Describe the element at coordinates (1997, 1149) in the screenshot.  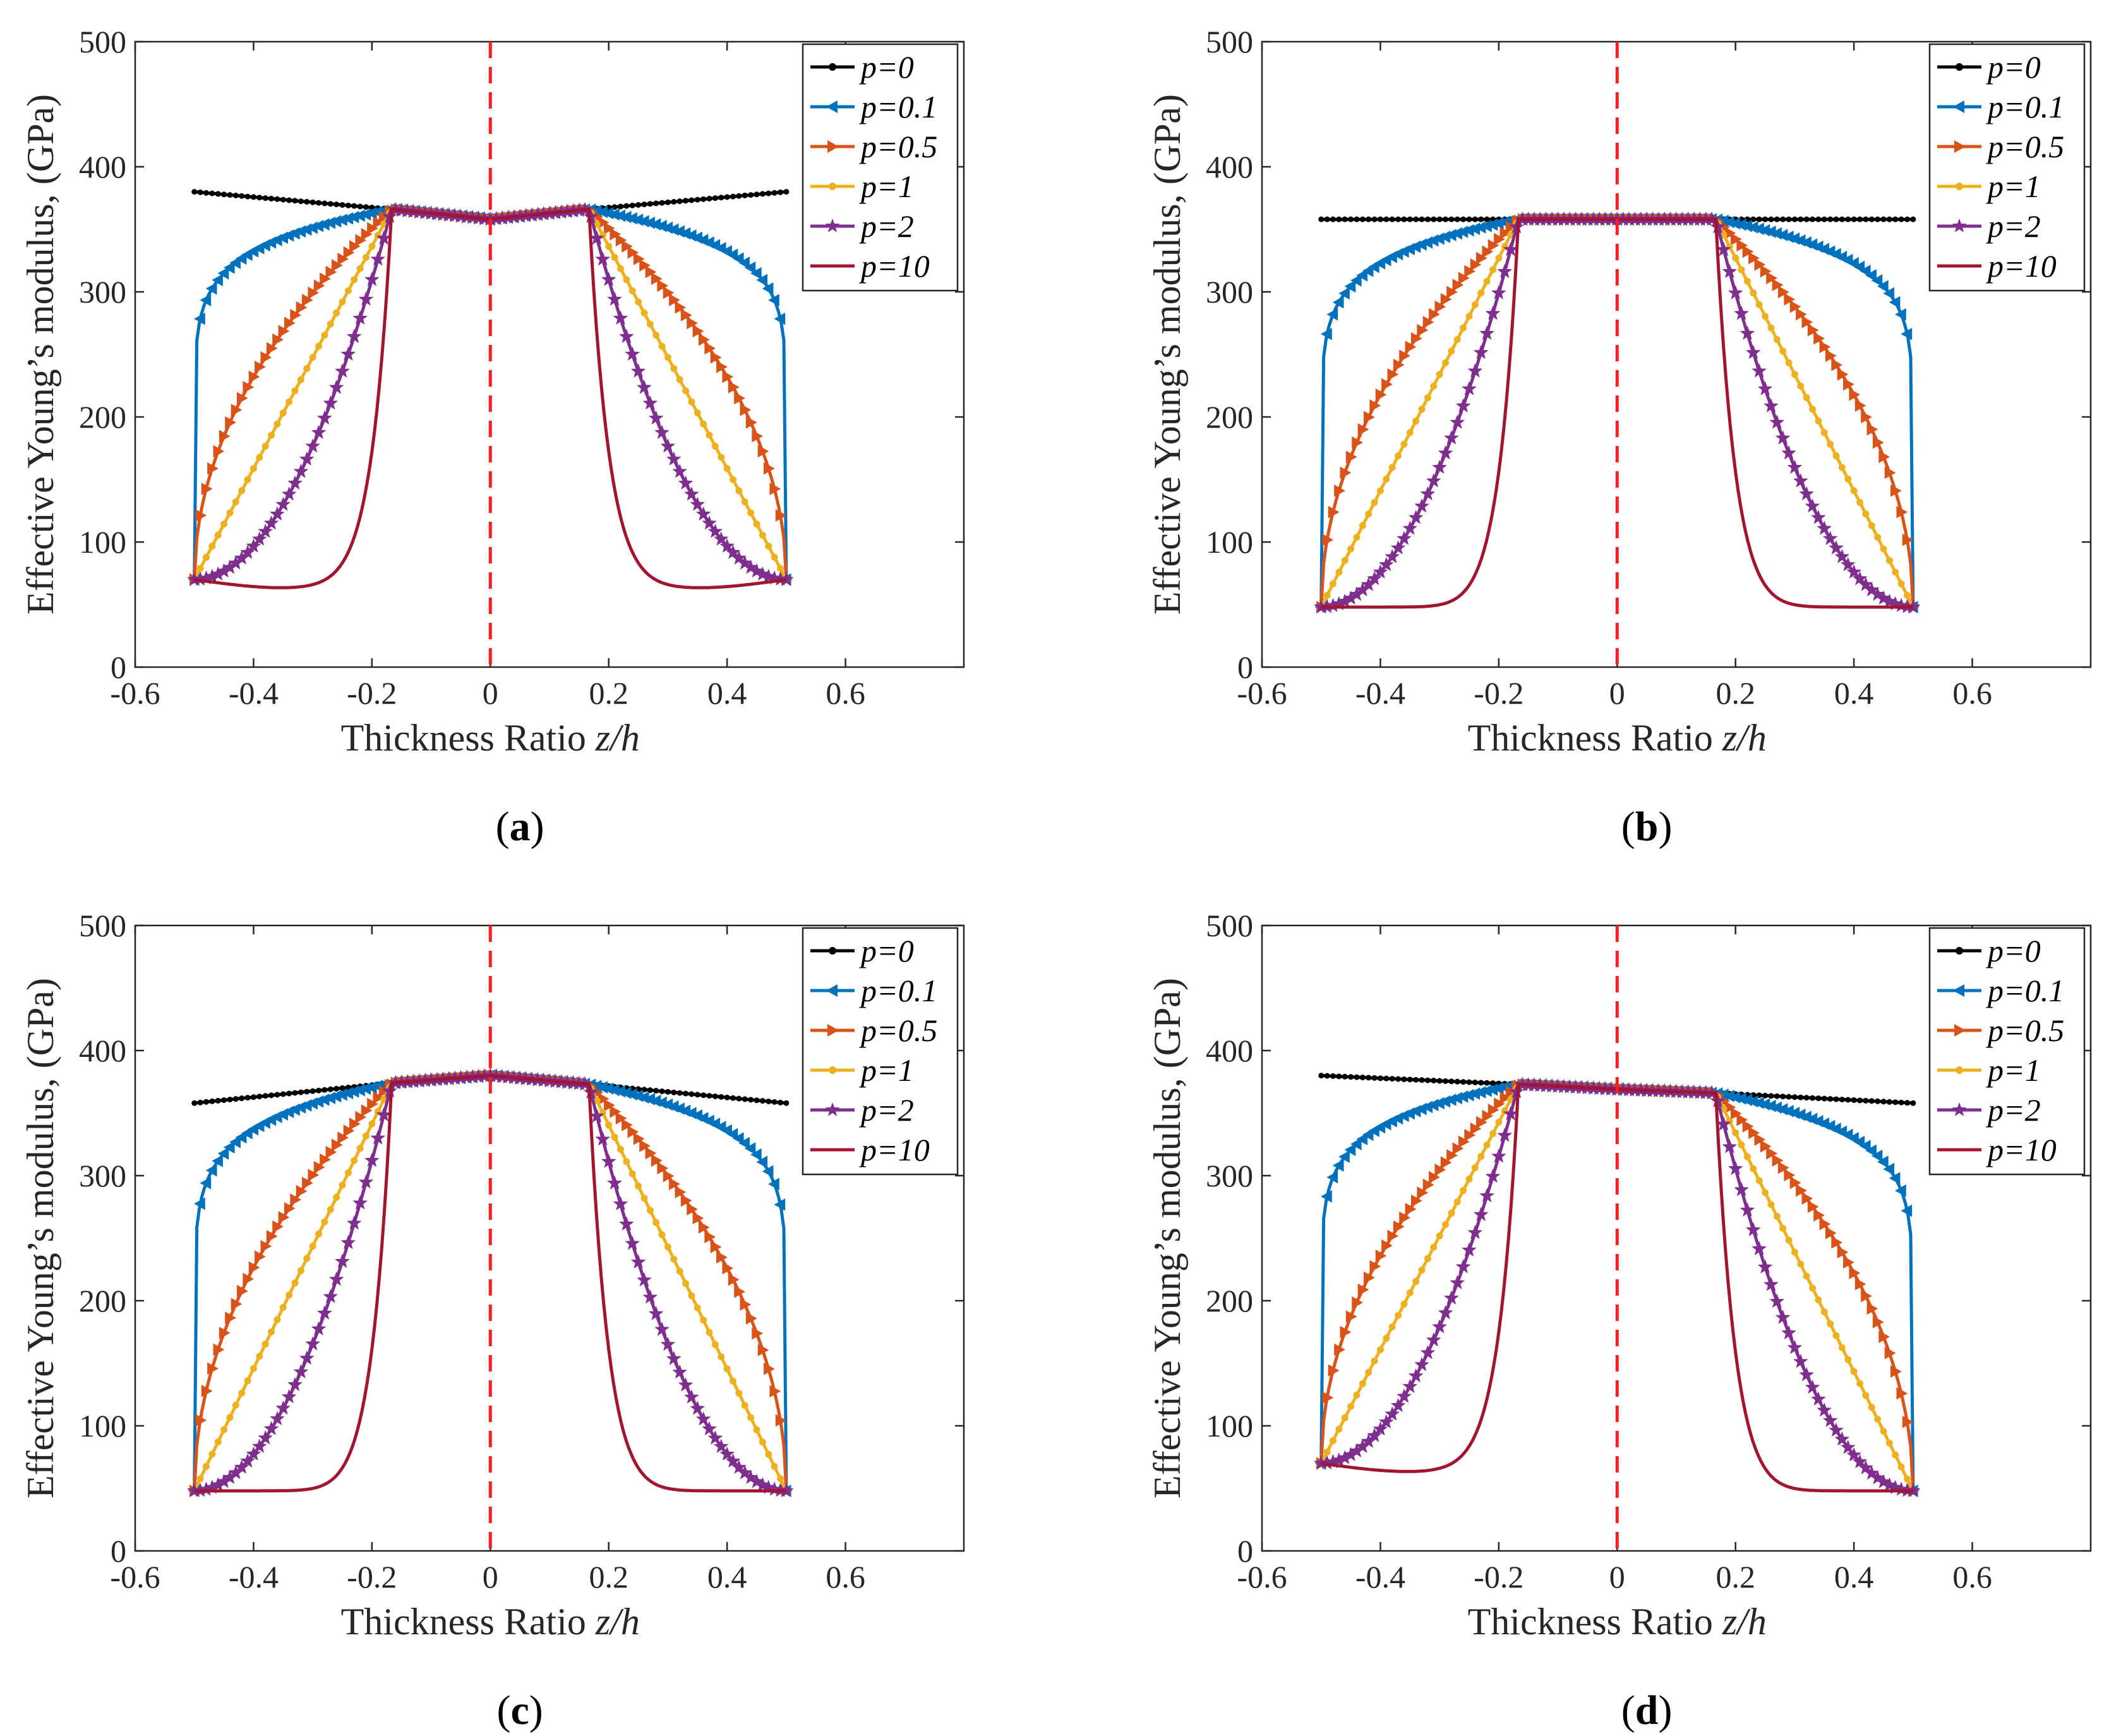
I see `legend-item: p=10` at that location.